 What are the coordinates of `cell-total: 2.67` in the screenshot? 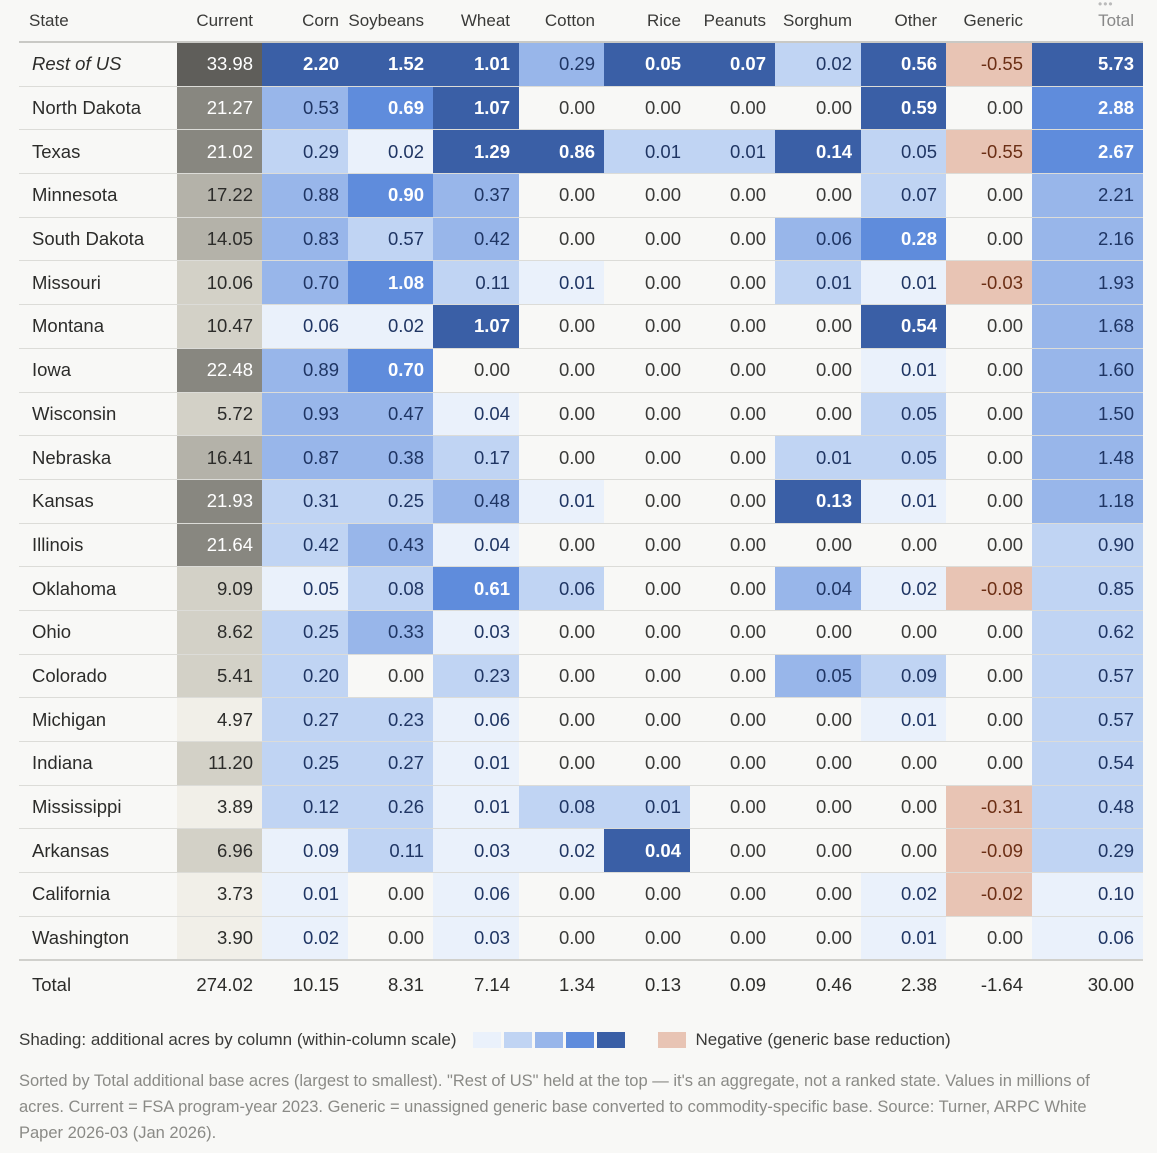 It's located at (1087, 152).